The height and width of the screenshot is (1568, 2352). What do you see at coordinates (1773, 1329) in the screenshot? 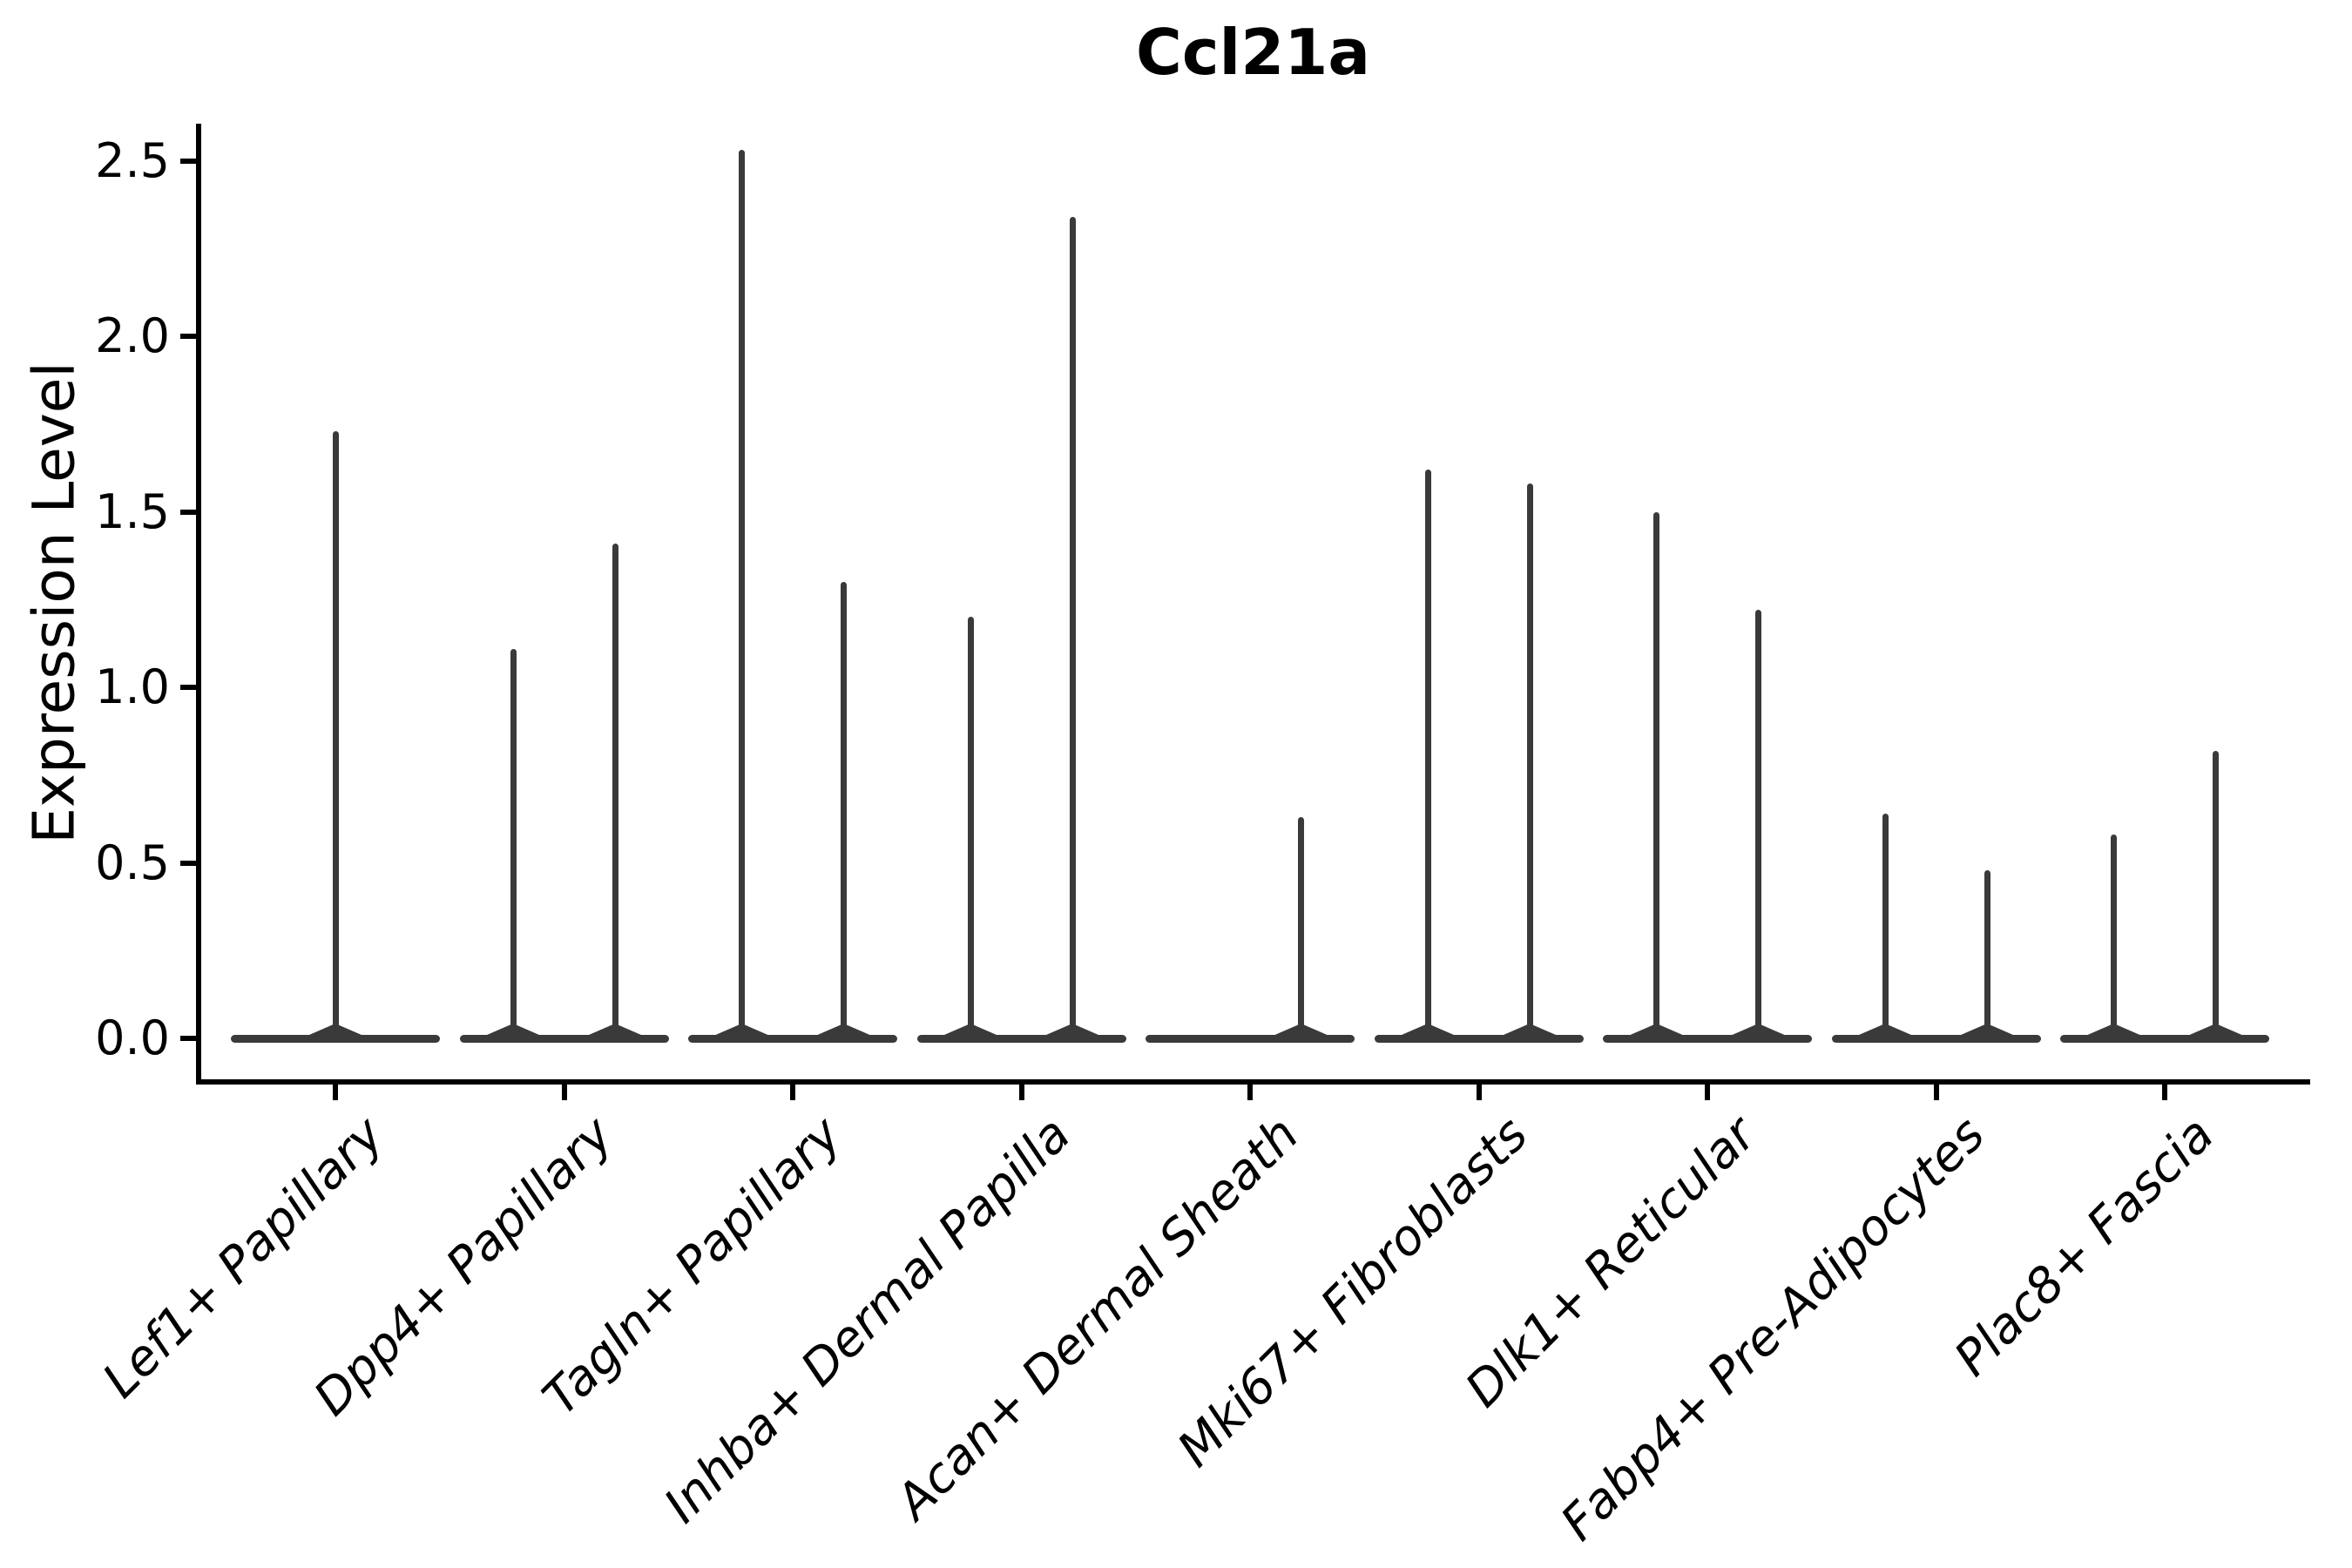
I see `x-tick-label: Fabp4+ Pre-Adipocytes` at bounding box center [1773, 1329].